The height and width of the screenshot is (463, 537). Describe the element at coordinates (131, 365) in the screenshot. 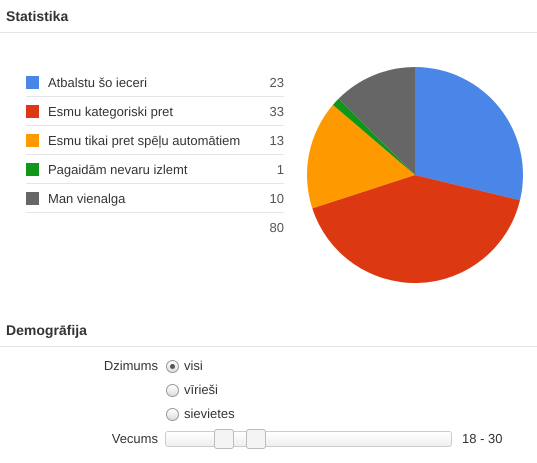

I see `text: Dzimums` at that location.